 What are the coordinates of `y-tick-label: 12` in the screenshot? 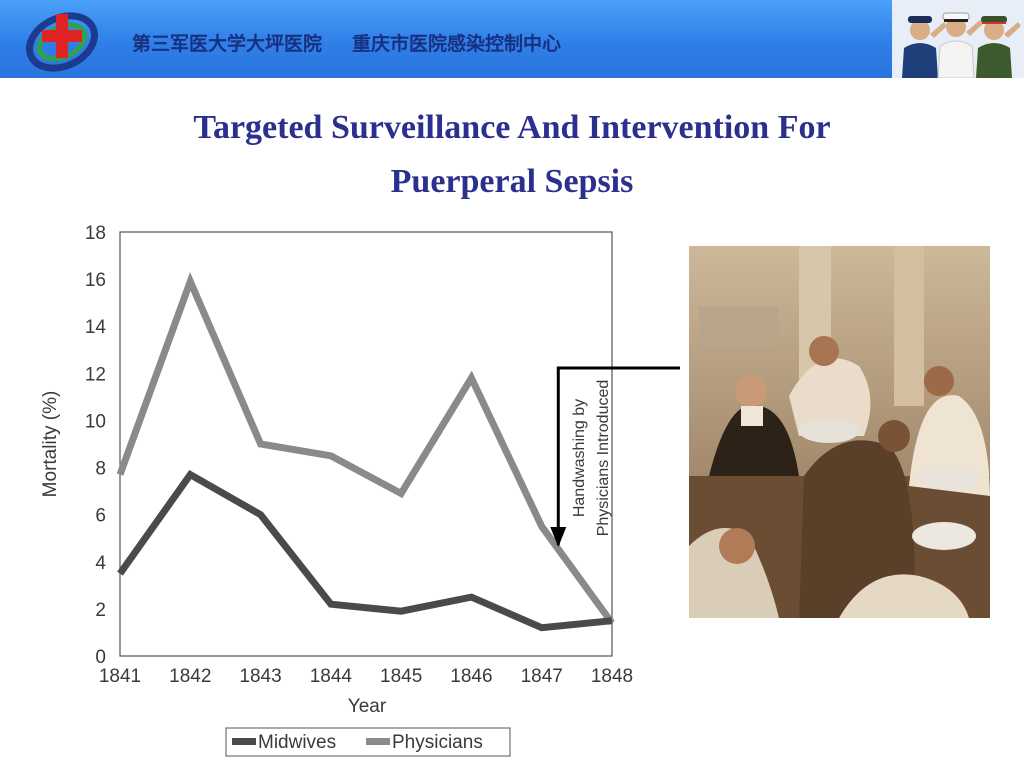 It's located at (95, 374).